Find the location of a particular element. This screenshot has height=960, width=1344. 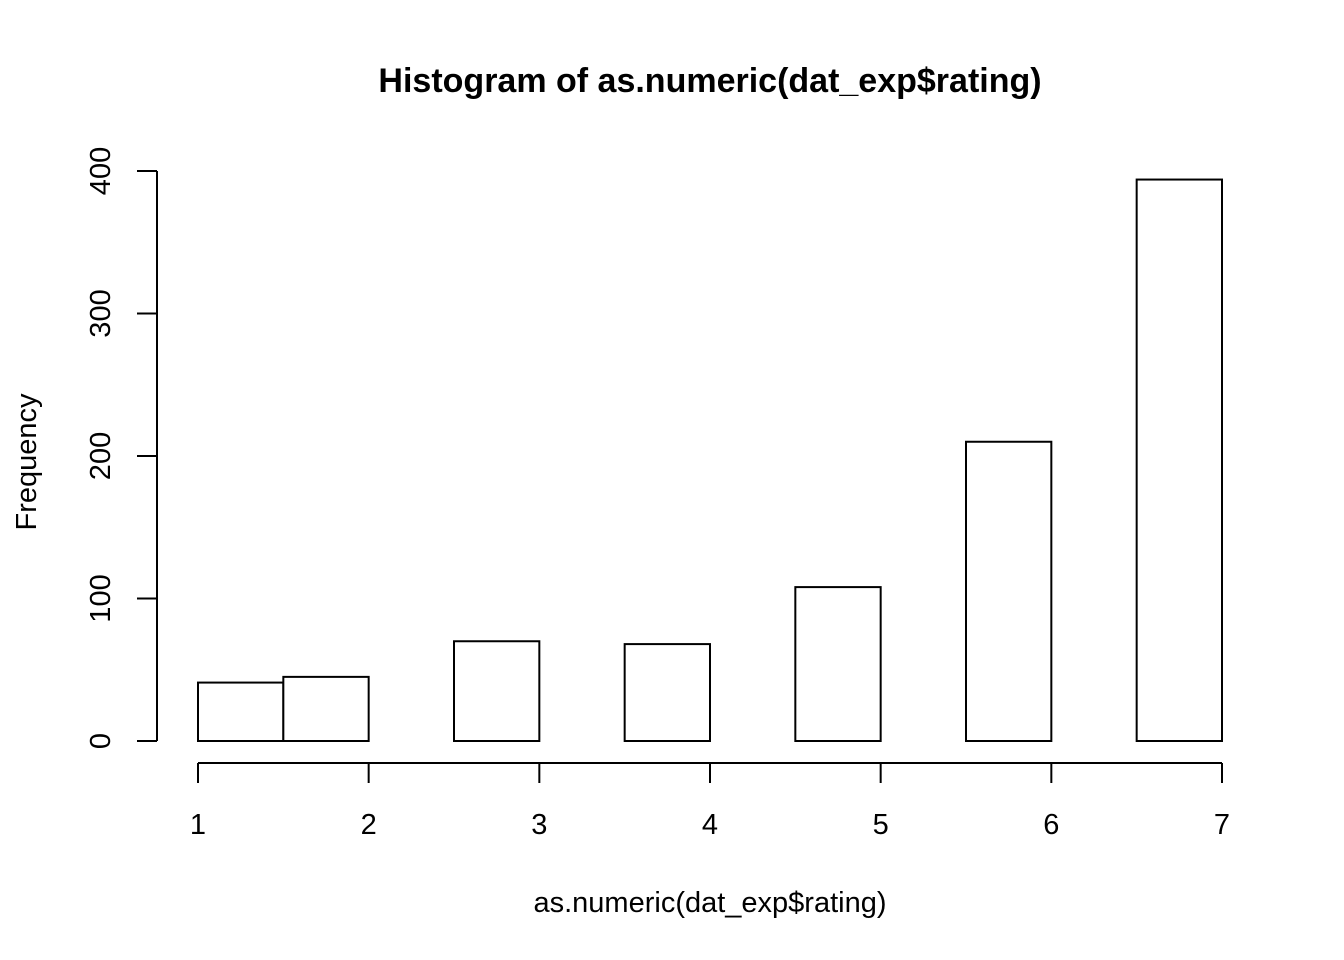

y-tick-label: 200 is located at coordinates (101, 456).